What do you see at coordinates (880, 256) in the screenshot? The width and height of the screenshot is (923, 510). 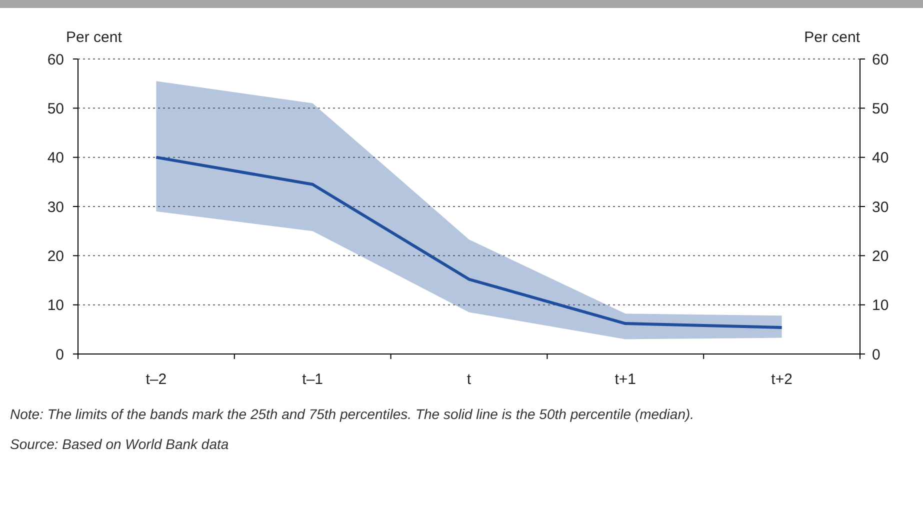 I see `y2-tick-label: 20` at bounding box center [880, 256].